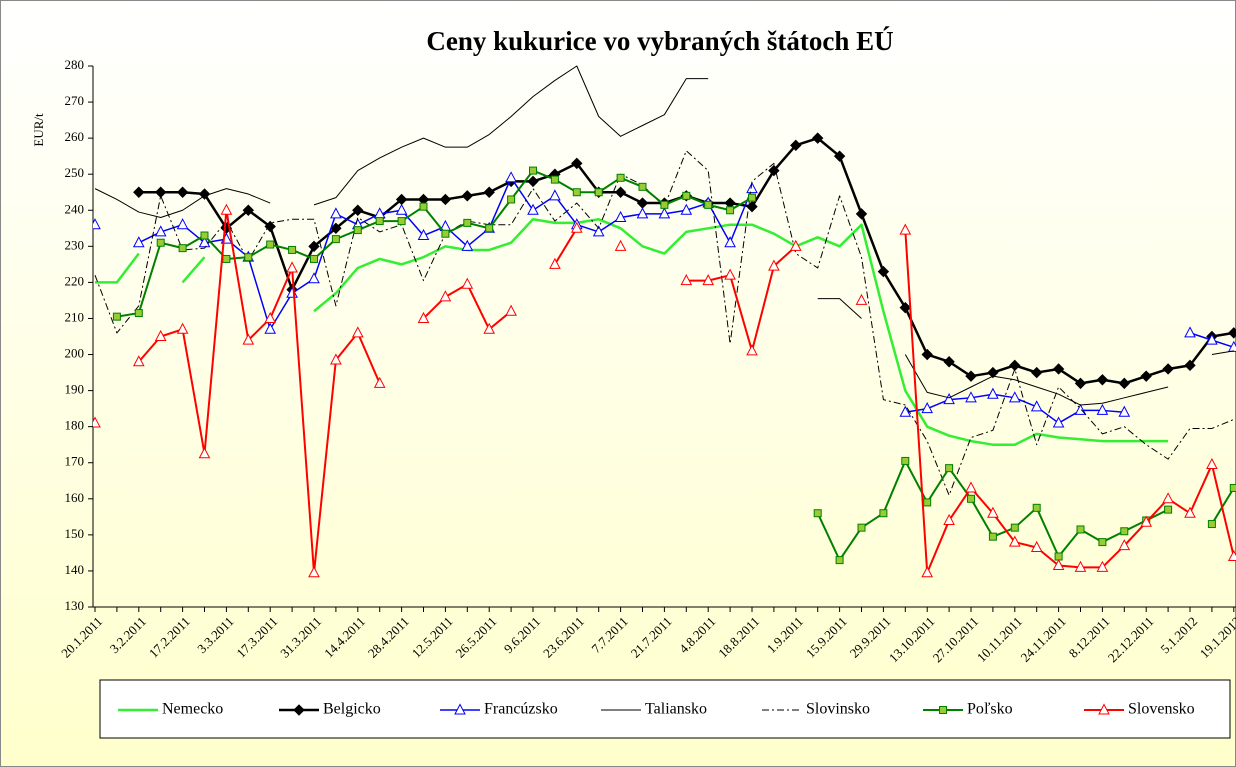 This screenshot has width=1236, height=767. What do you see at coordinates (75, 100) in the screenshot?
I see `y-tick-label: 270` at bounding box center [75, 100].